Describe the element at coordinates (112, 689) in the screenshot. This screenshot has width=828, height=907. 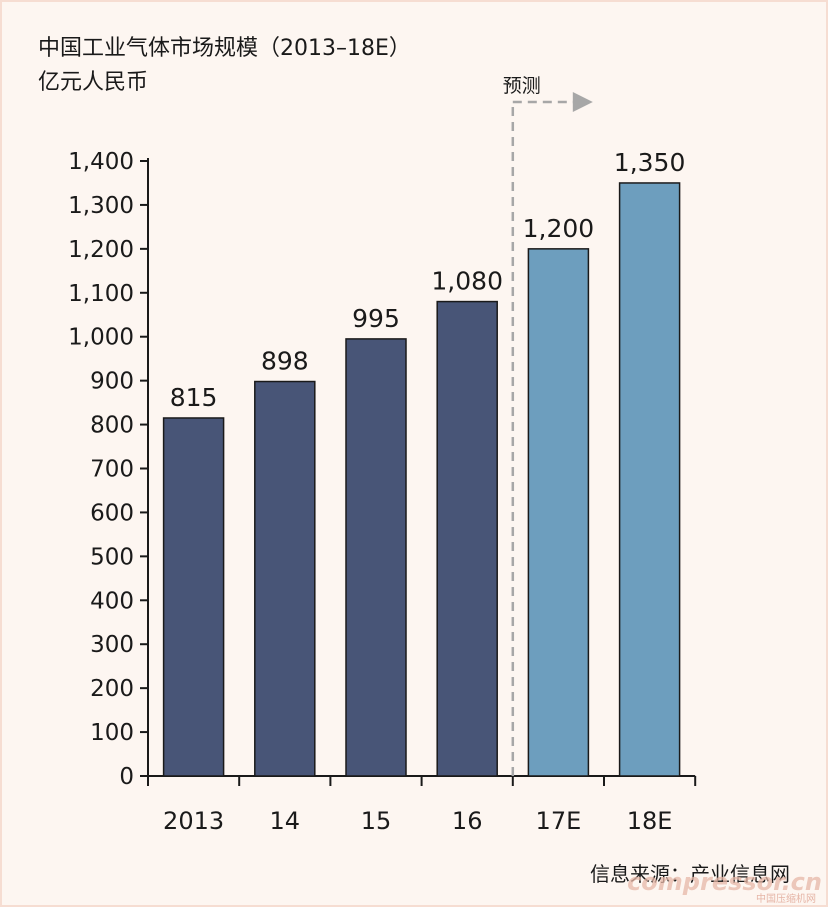
I see `y-tick-label: 200` at that location.